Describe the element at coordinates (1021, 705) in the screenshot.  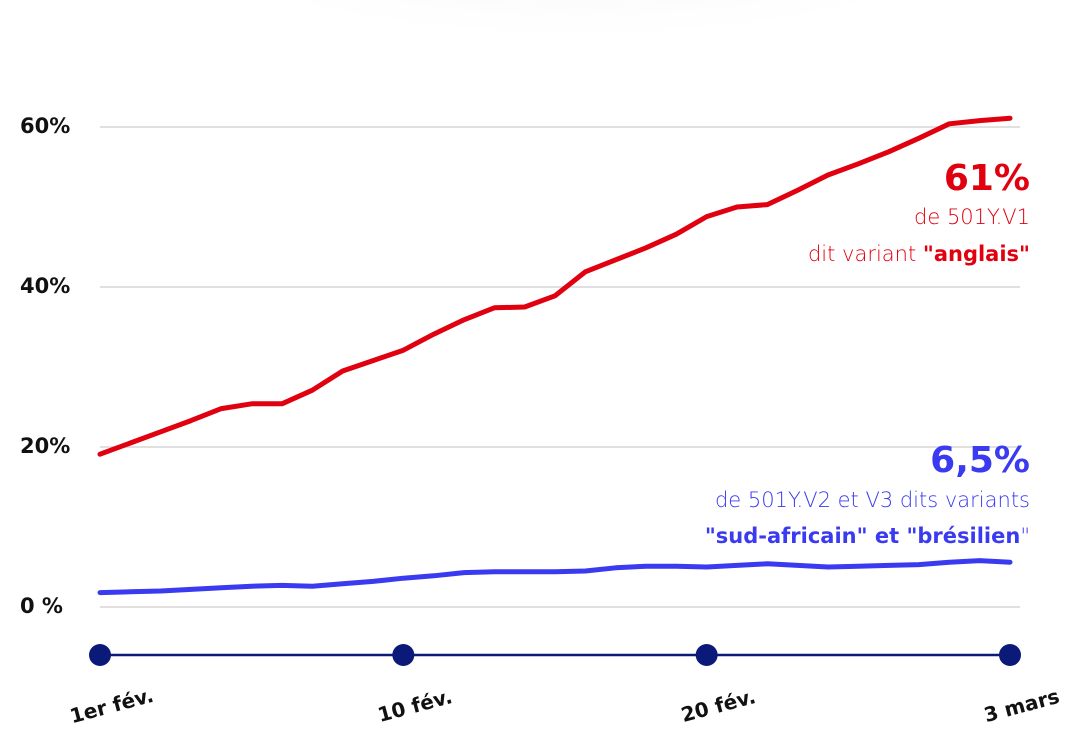
I see `x-tick-label: 3 mars` at that location.